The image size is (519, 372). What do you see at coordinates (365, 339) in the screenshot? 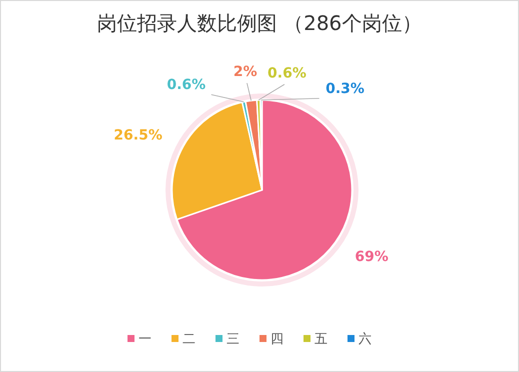
I see `legend-label: 六` at bounding box center [365, 339].